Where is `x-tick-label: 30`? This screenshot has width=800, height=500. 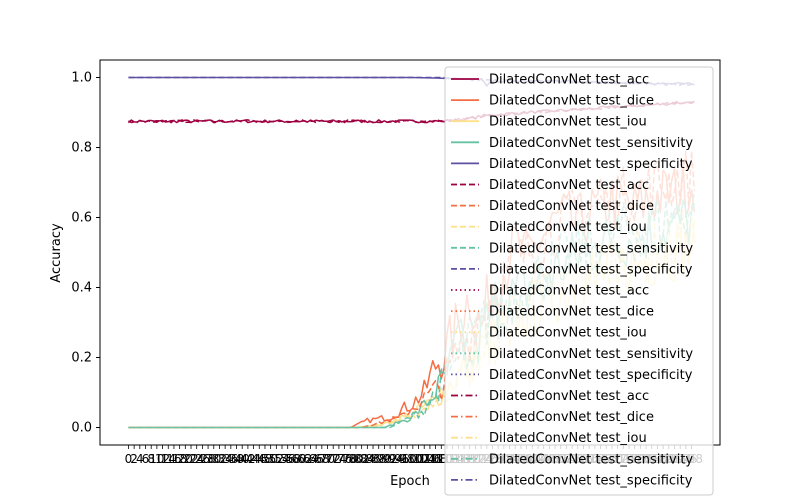
x-tick-label: 30 is located at coordinates (213, 459).